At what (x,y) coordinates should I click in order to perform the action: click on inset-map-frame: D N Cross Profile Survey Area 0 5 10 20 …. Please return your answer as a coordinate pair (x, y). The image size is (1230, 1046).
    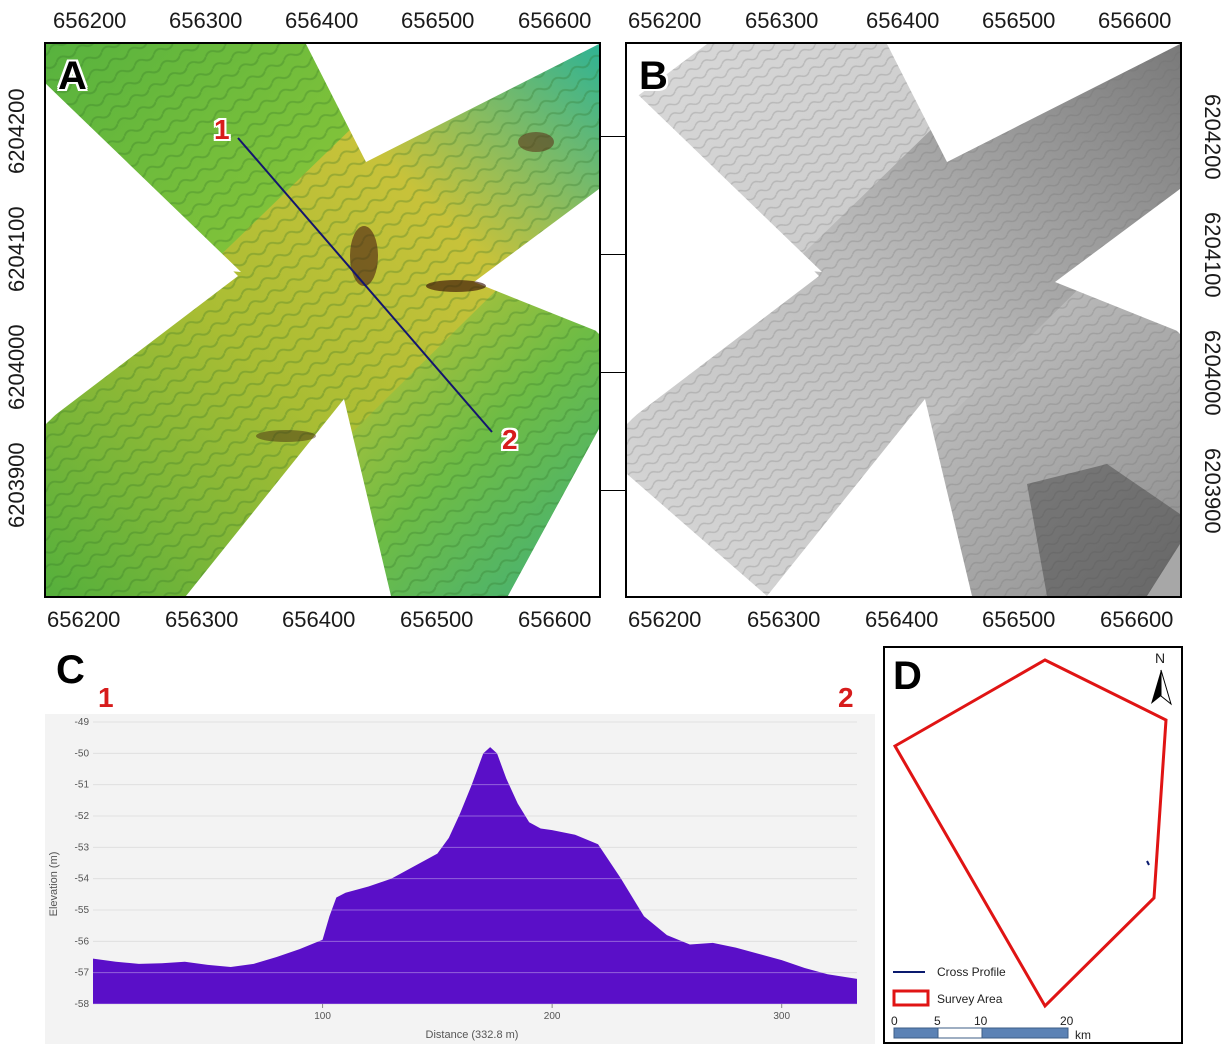
    Looking at the image, I should click on (1033, 845).